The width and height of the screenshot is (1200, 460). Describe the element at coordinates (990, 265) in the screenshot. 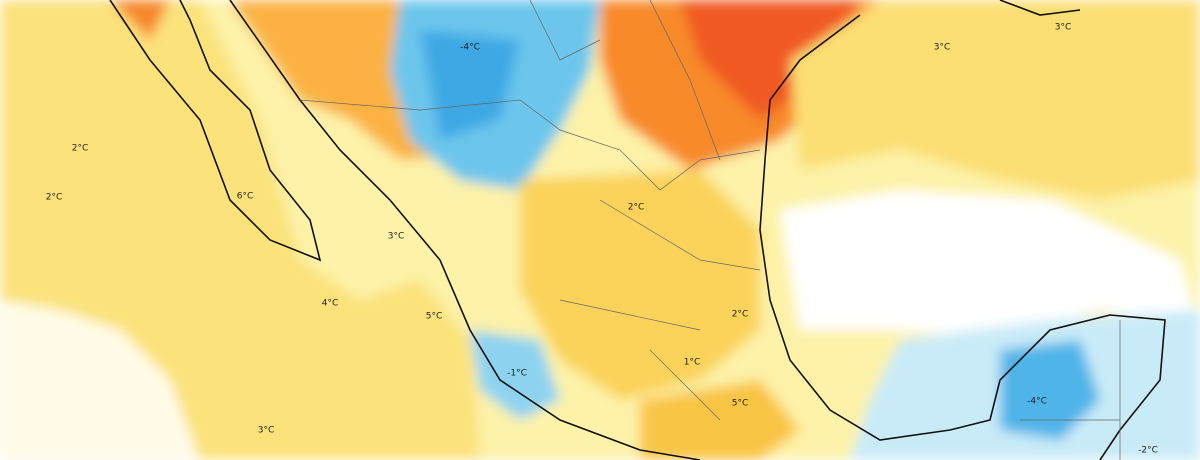

I see `gulf-neutral` at that location.